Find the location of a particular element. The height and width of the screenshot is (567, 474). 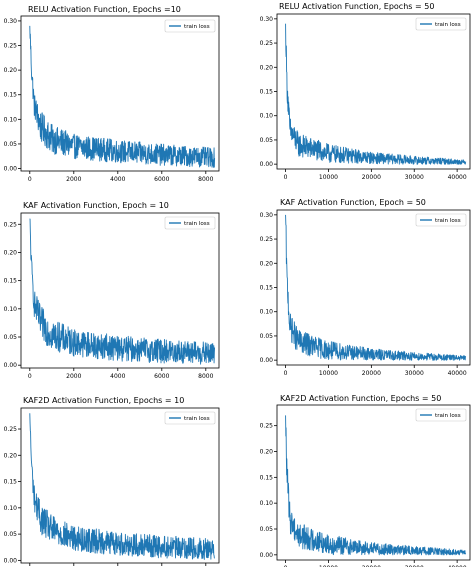

chart-title: RELU Activation Function, Epochs = 50 is located at coordinates (357, 6).